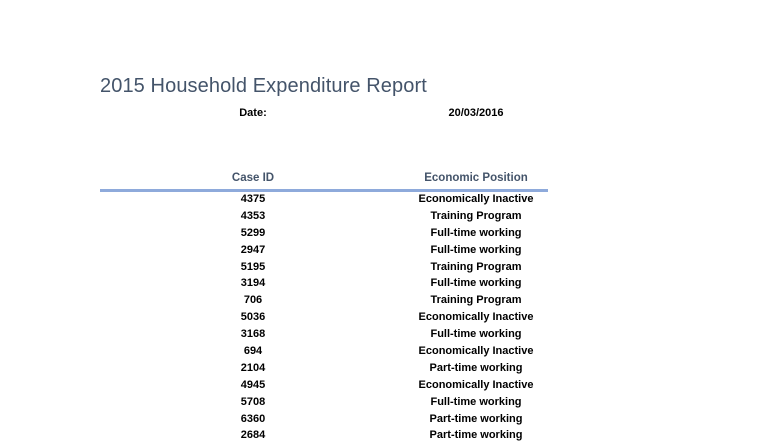 This screenshot has height=446, width=784. Describe the element at coordinates (263, 86) in the screenshot. I see `report-title: 2015 Household Expenditure Report` at that location.